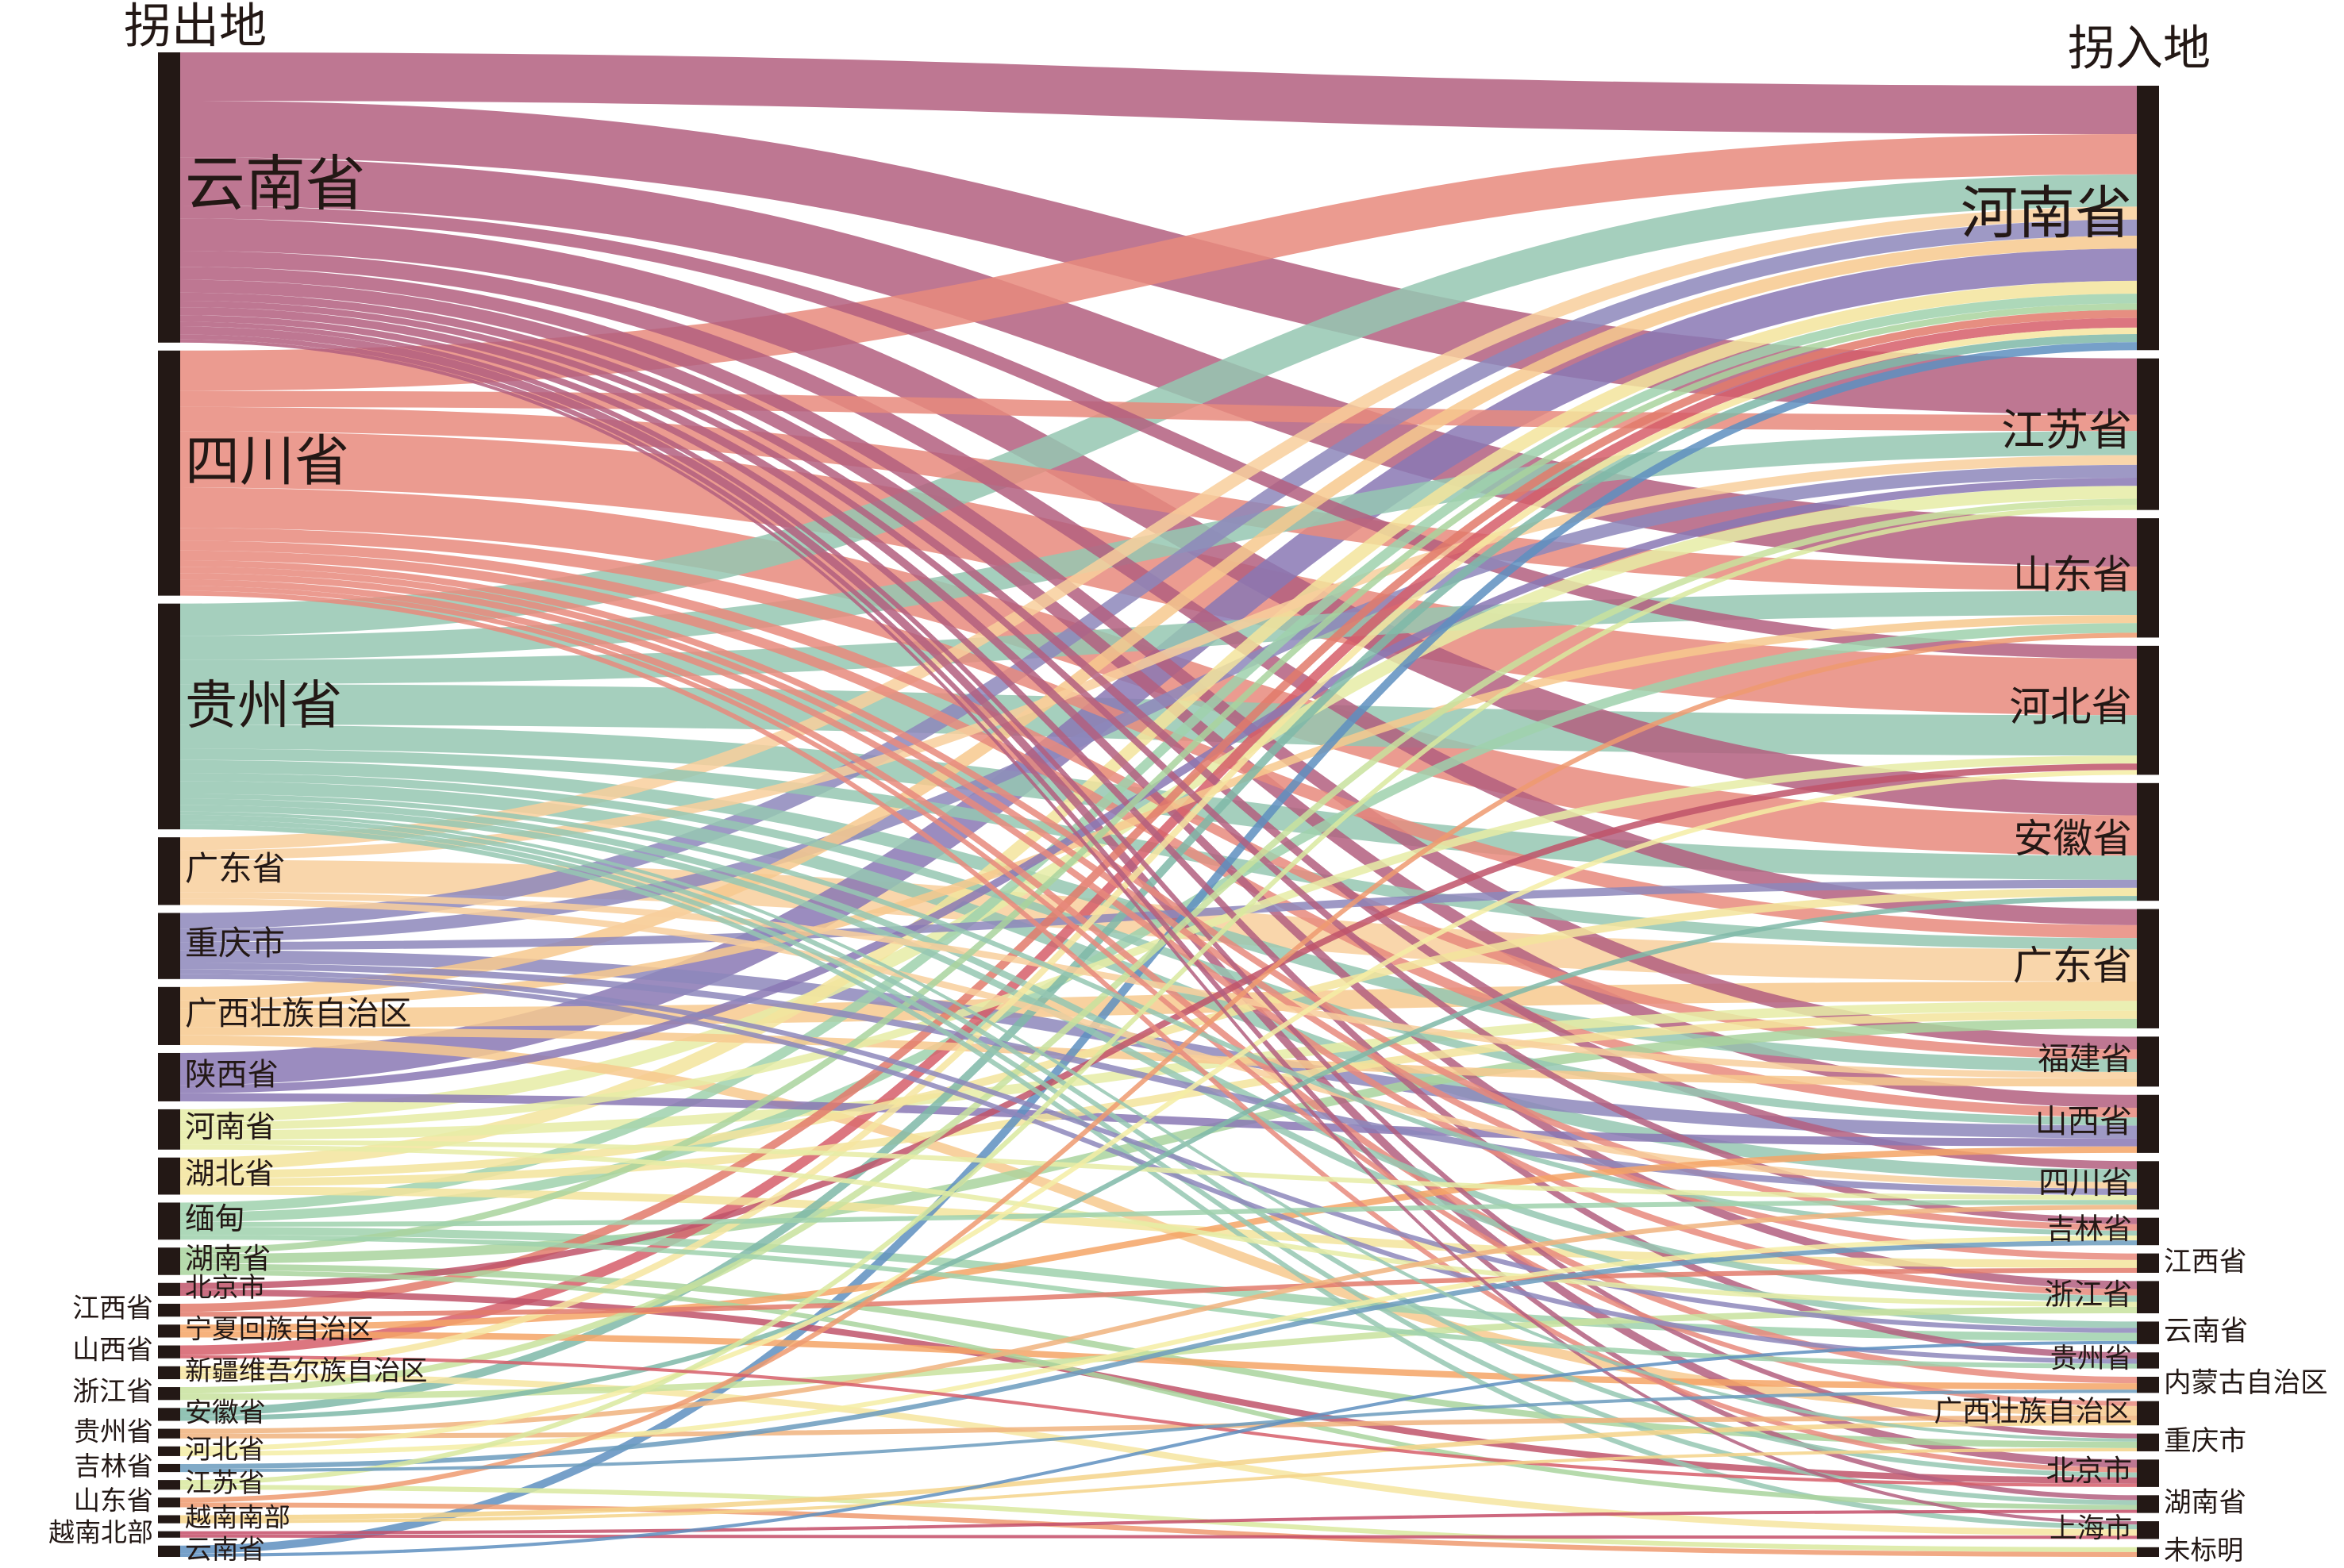 This screenshot has width=2344, height=1568. Describe the element at coordinates (298, 1013) in the screenshot. I see `source-label: 广西壮族自治区` at that location.